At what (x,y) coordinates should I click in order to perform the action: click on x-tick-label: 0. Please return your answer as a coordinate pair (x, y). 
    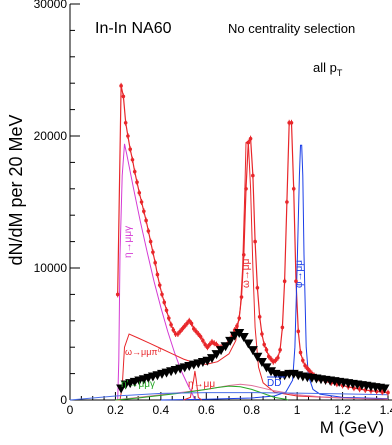
    Looking at the image, I should click on (70, 410).